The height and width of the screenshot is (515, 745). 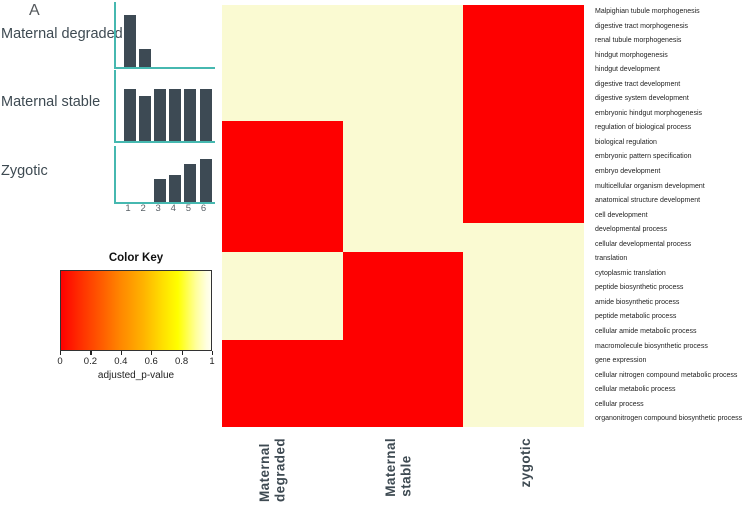 I want to click on heatmap-row-label: amide biosynthetic process, so click(x=637, y=302).